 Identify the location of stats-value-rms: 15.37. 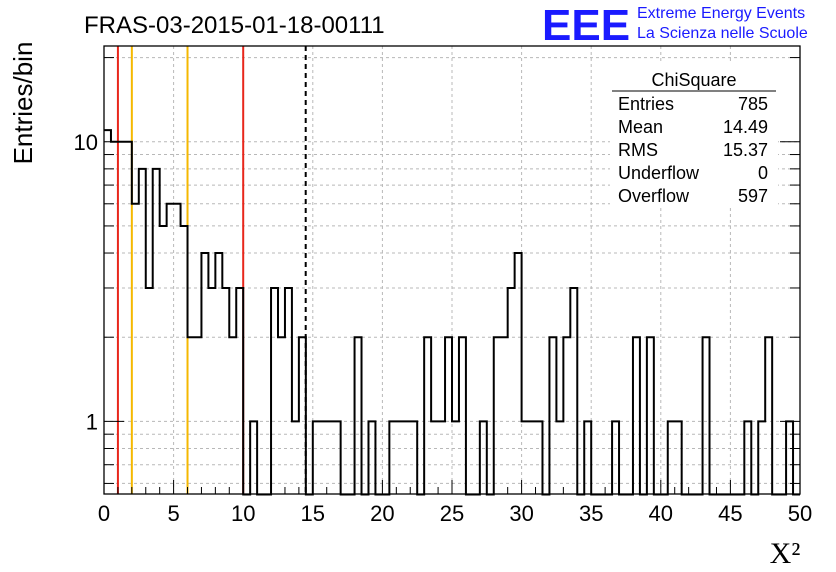
(745, 150).